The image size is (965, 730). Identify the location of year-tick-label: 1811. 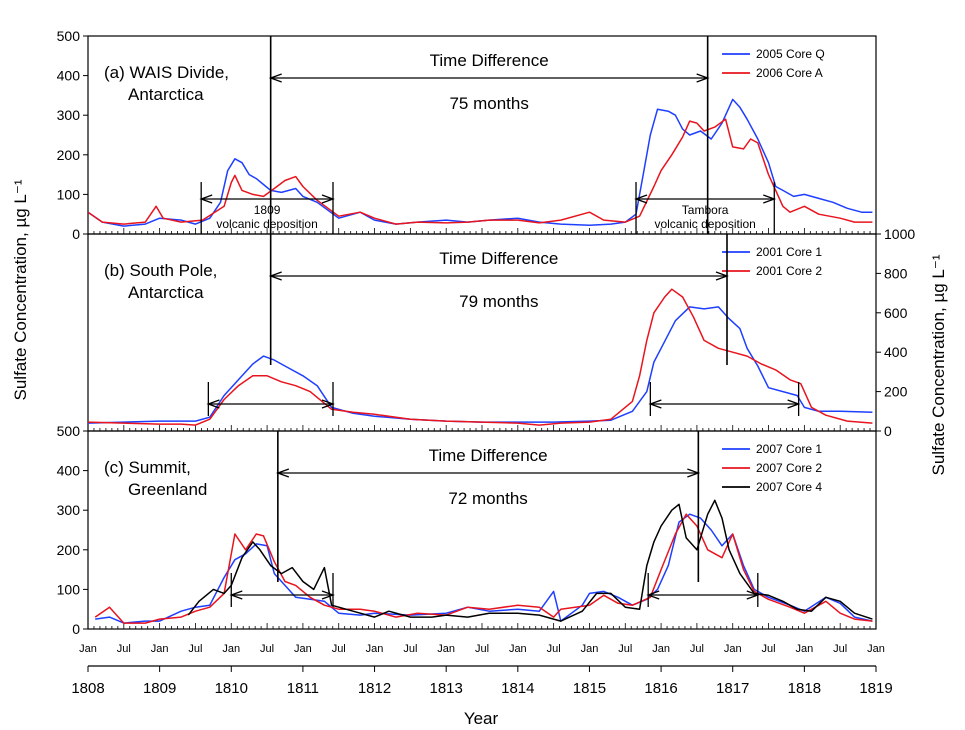
(303, 688).